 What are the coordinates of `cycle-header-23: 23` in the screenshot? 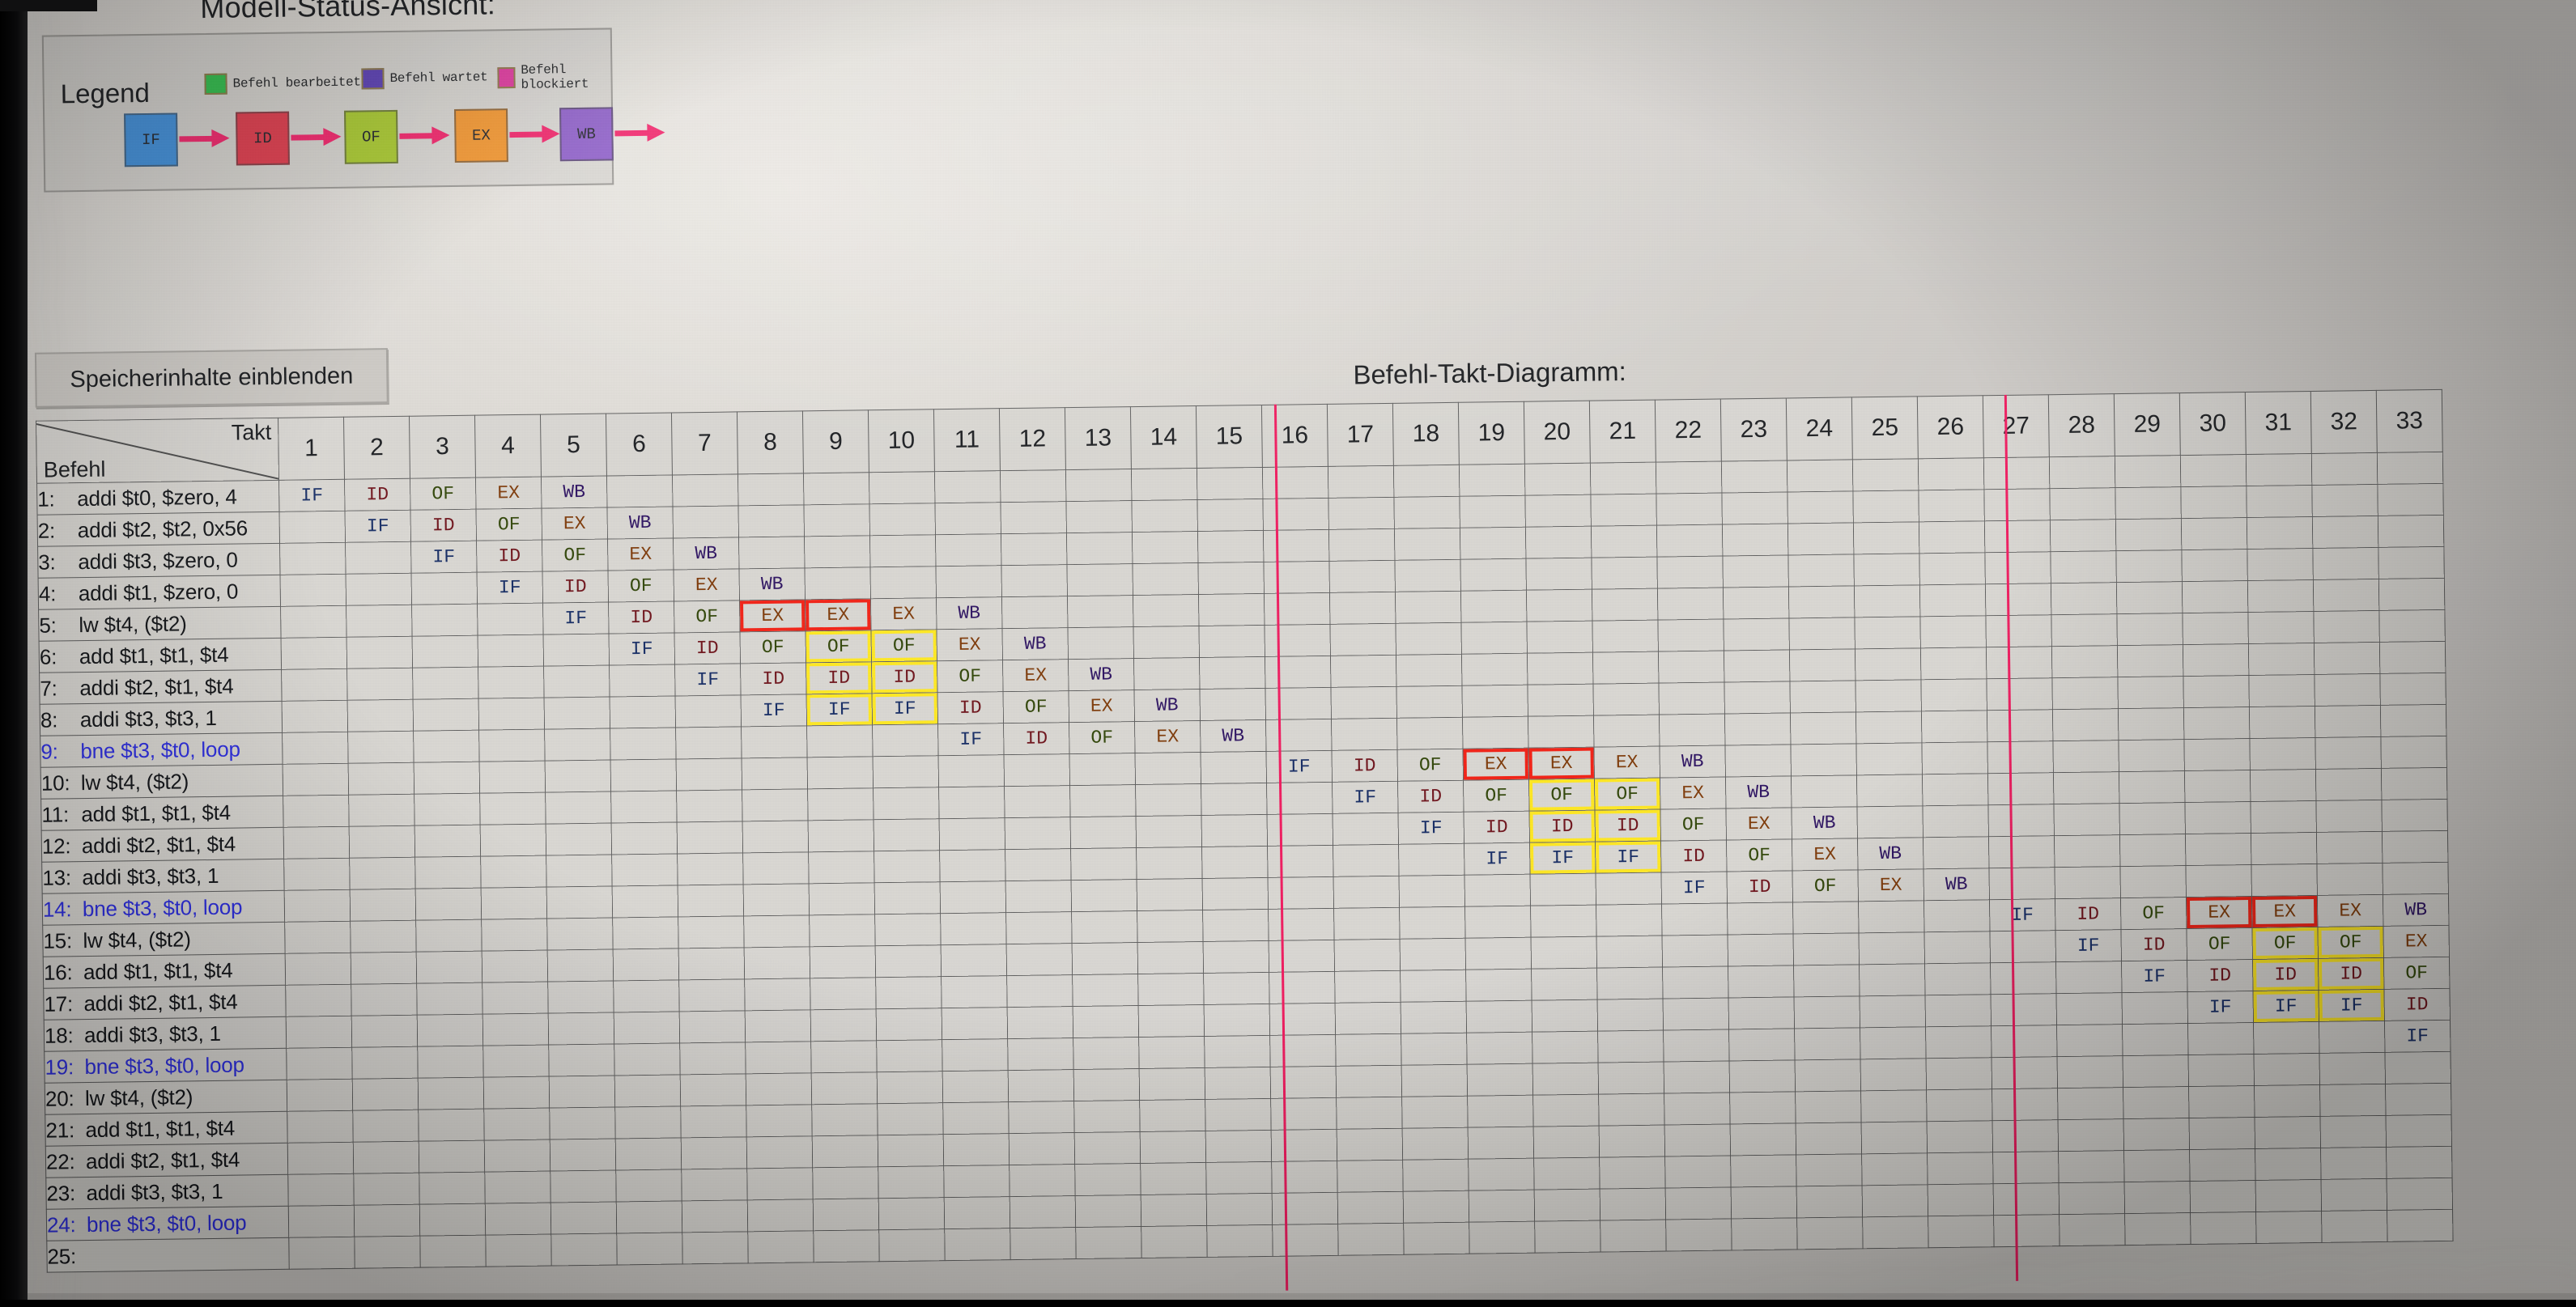 It's located at (1753, 429).